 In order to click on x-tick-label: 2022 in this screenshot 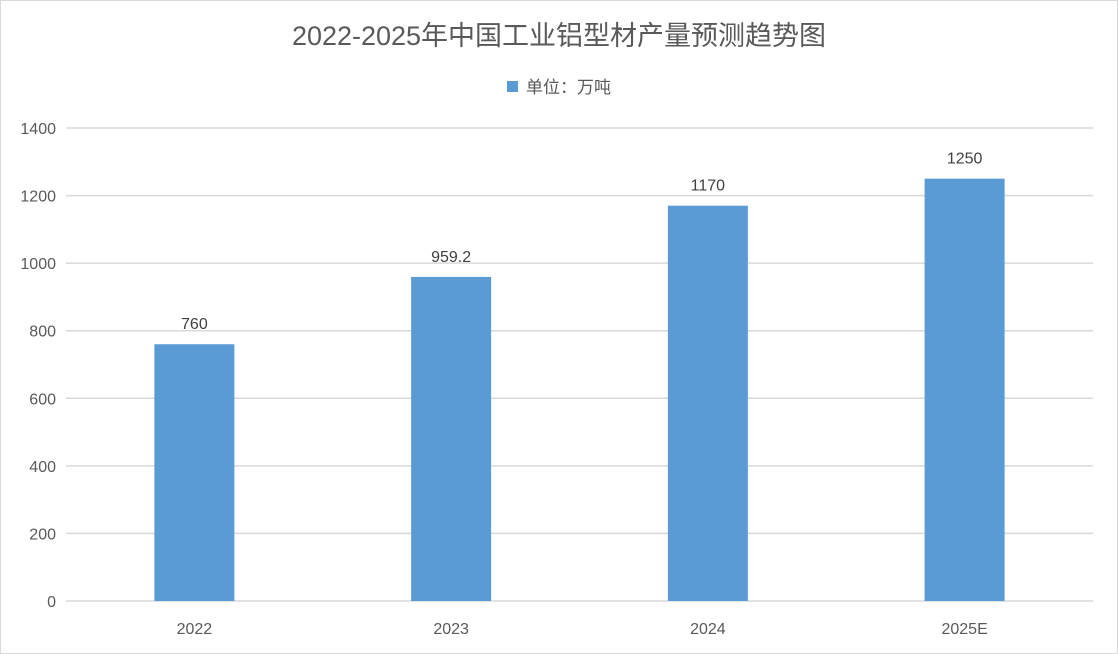, I will do `click(195, 629)`.